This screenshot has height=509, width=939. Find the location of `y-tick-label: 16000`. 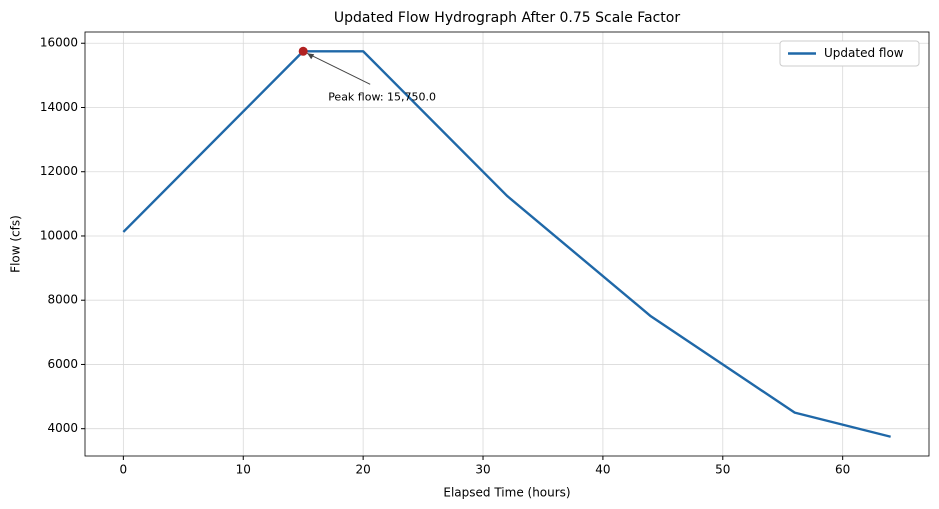

y-tick-label: 16000 is located at coordinates (59, 43).